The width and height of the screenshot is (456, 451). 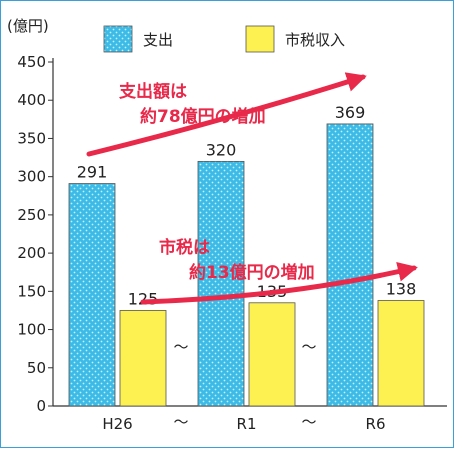 I want to click on y-tick-label: 450, so click(x=31, y=62).